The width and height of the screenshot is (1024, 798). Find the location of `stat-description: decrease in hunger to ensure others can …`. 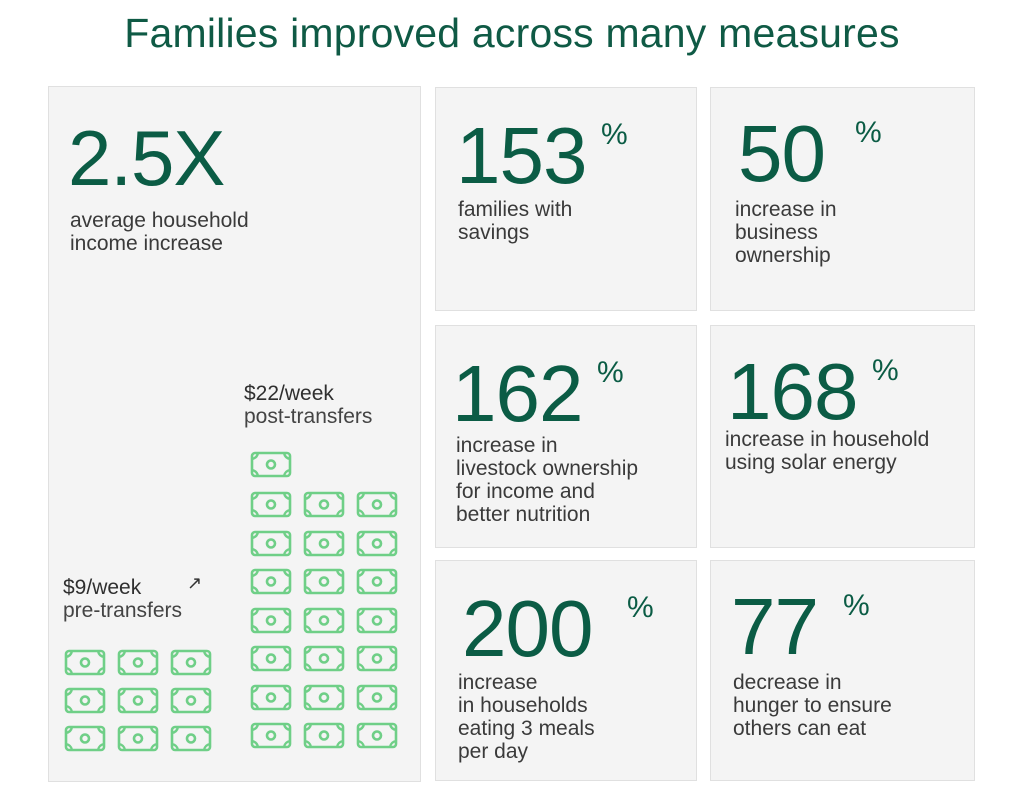

stat-description: decrease in hunger to ensure others can … is located at coordinates (812, 705).